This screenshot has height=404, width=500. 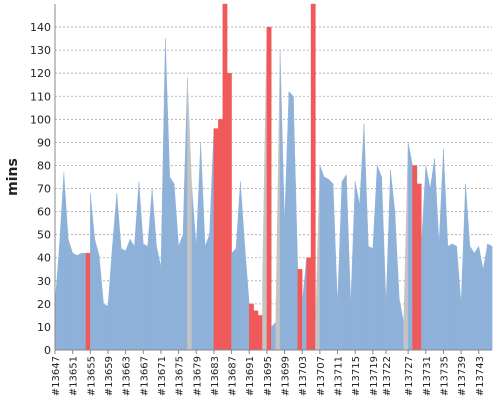 I want to click on x-tick-label: #13731, so click(x=427, y=376).